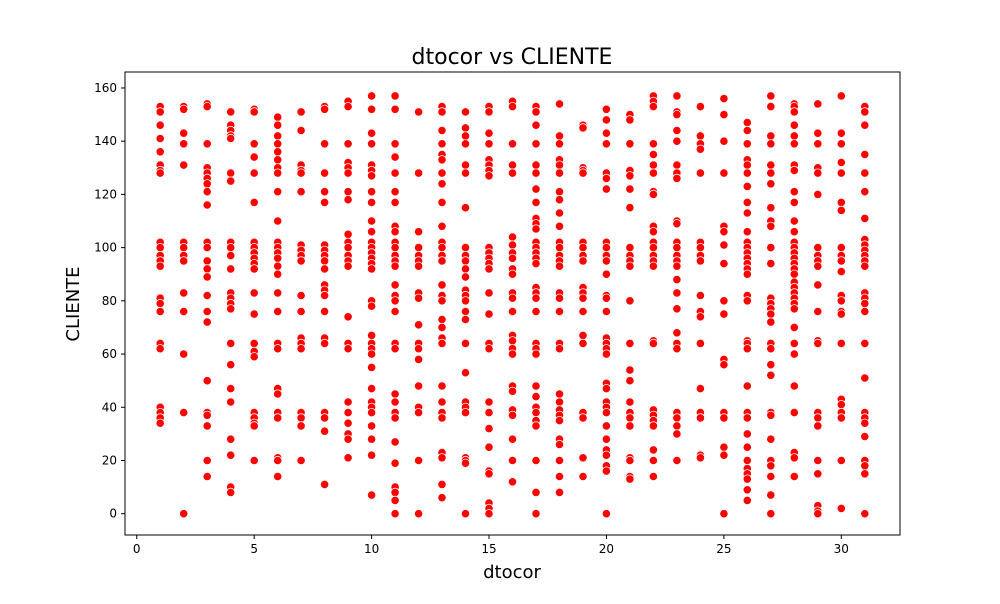  What do you see at coordinates (73, 303) in the screenshot?
I see `y-axis-label: CLIENTE` at bounding box center [73, 303].